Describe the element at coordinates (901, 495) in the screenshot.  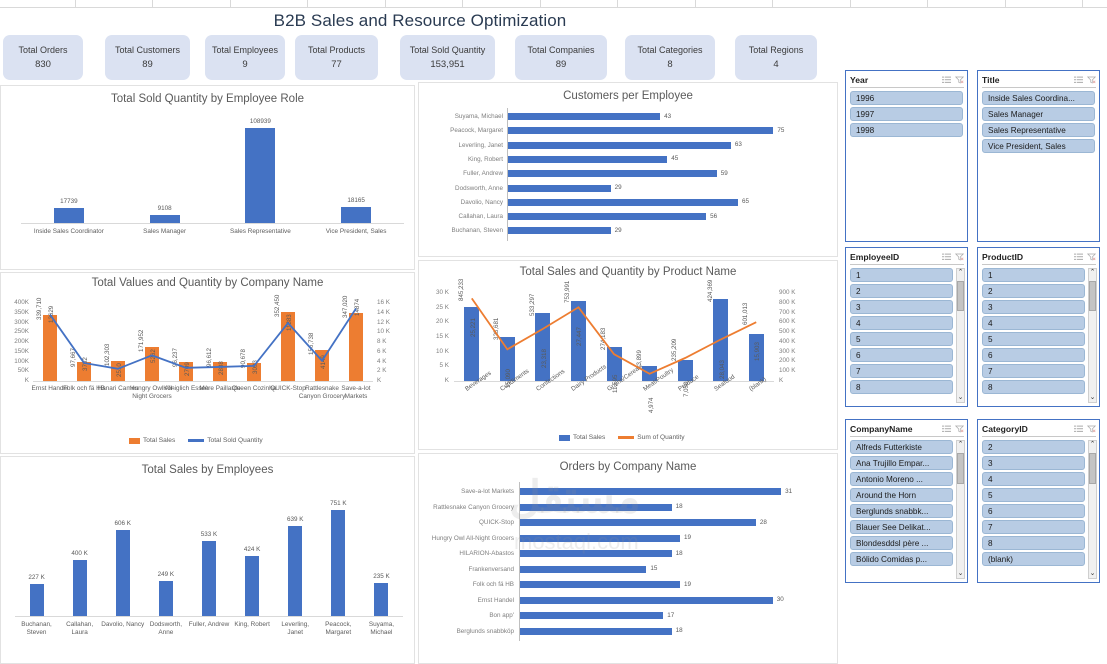
I see `slicer-item: Around the Horn` at that location.